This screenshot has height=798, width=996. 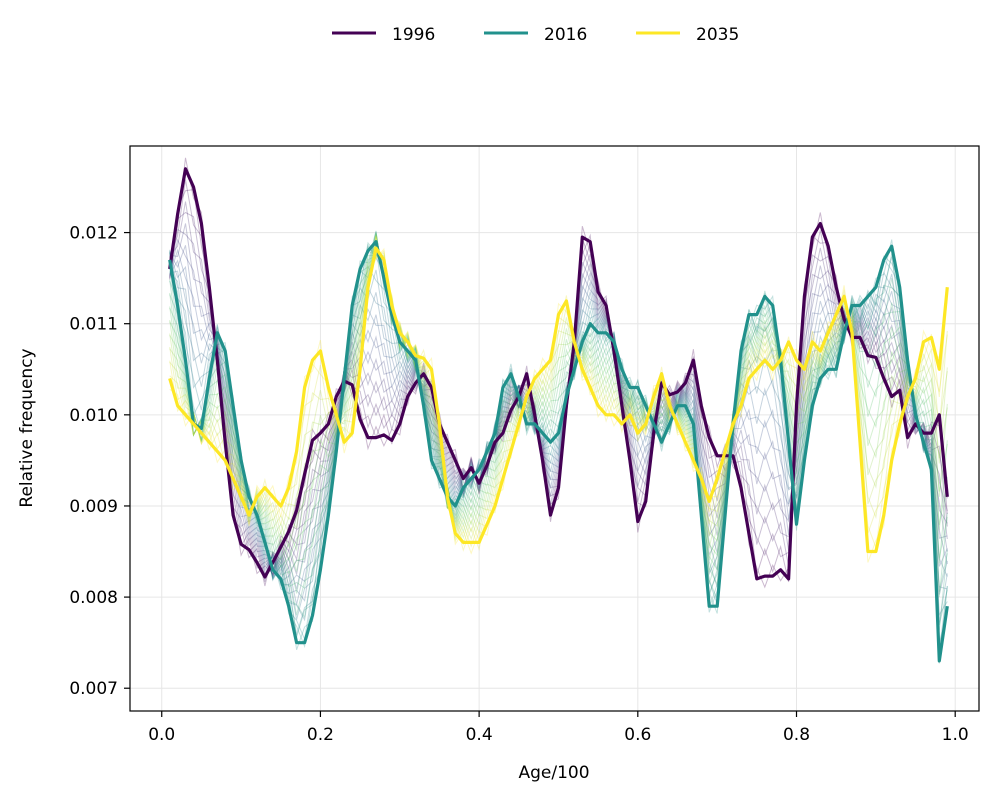 What do you see at coordinates (535, 35) in the screenshot?
I see `legend: 1996 2016 2035` at bounding box center [535, 35].